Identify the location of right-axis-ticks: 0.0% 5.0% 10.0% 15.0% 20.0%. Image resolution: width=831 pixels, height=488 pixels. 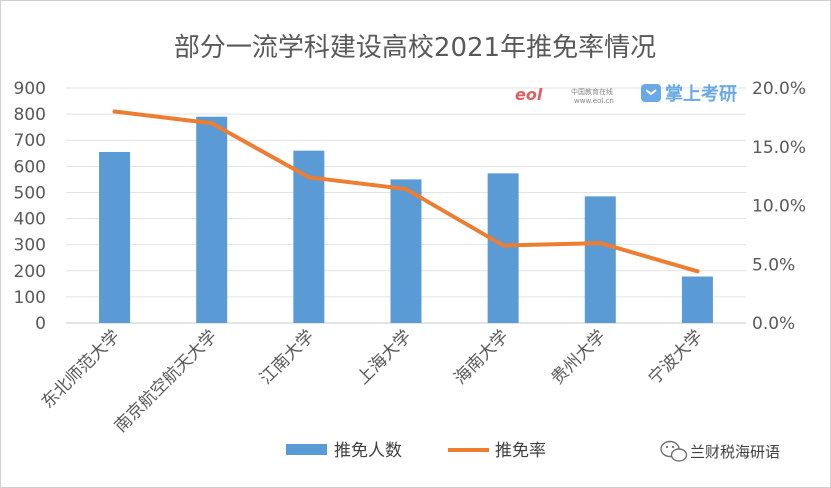
(779, 206).